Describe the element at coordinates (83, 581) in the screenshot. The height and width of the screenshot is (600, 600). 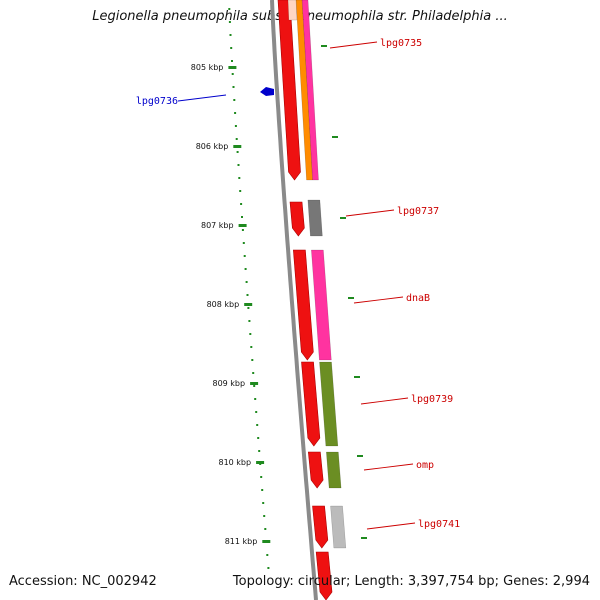
I see `accession-text: Accession: NC_002942` at that location.